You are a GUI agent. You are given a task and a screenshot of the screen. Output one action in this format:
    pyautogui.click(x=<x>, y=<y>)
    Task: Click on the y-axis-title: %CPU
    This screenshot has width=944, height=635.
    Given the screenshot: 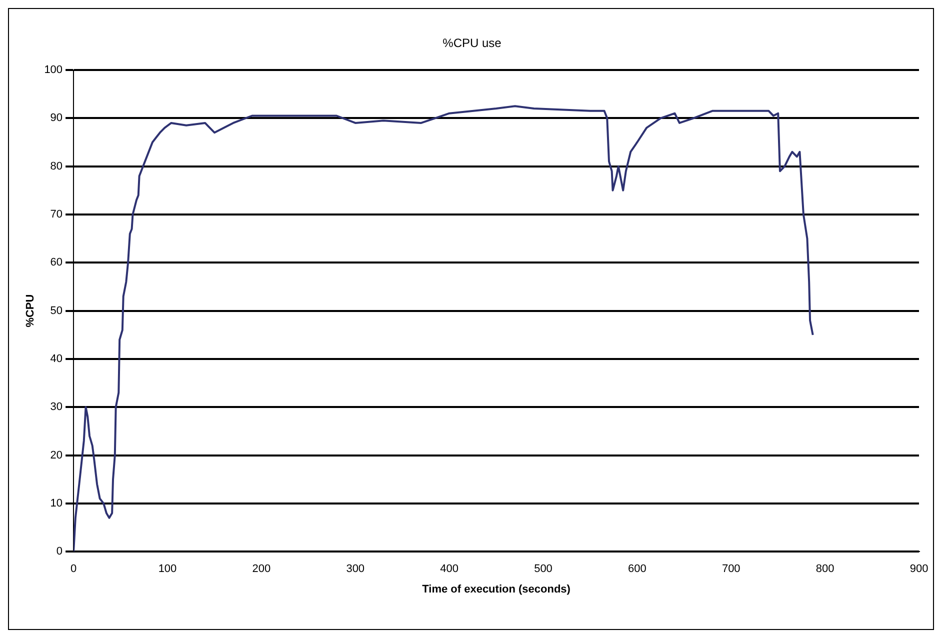 What is the action you would take?
    pyautogui.click(x=30, y=311)
    